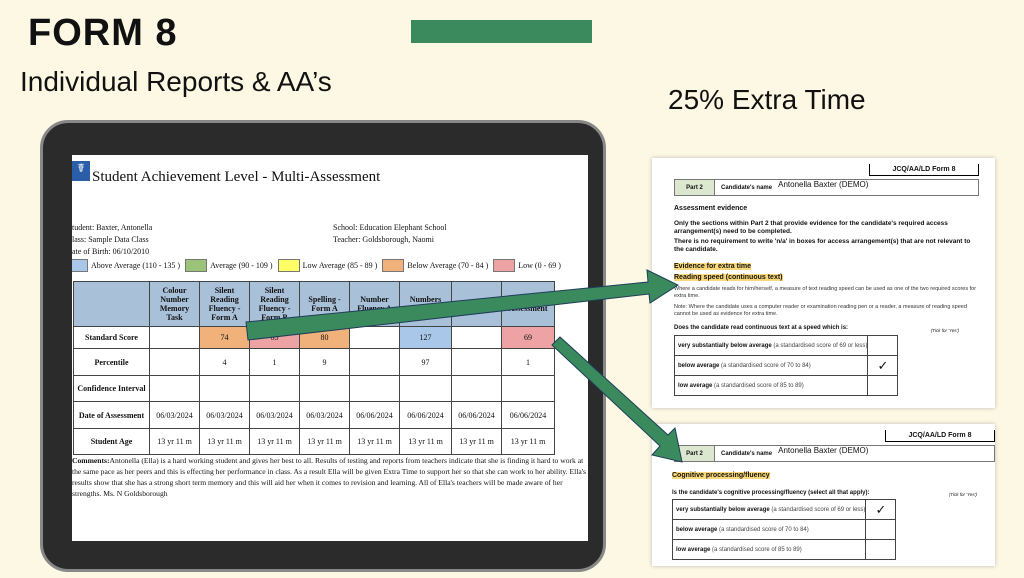 This screenshot has width=1024, height=578. What do you see at coordinates (111, 388) in the screenshot?
I see `row-label: Confidence Interval` at bounding box center [111, 388].